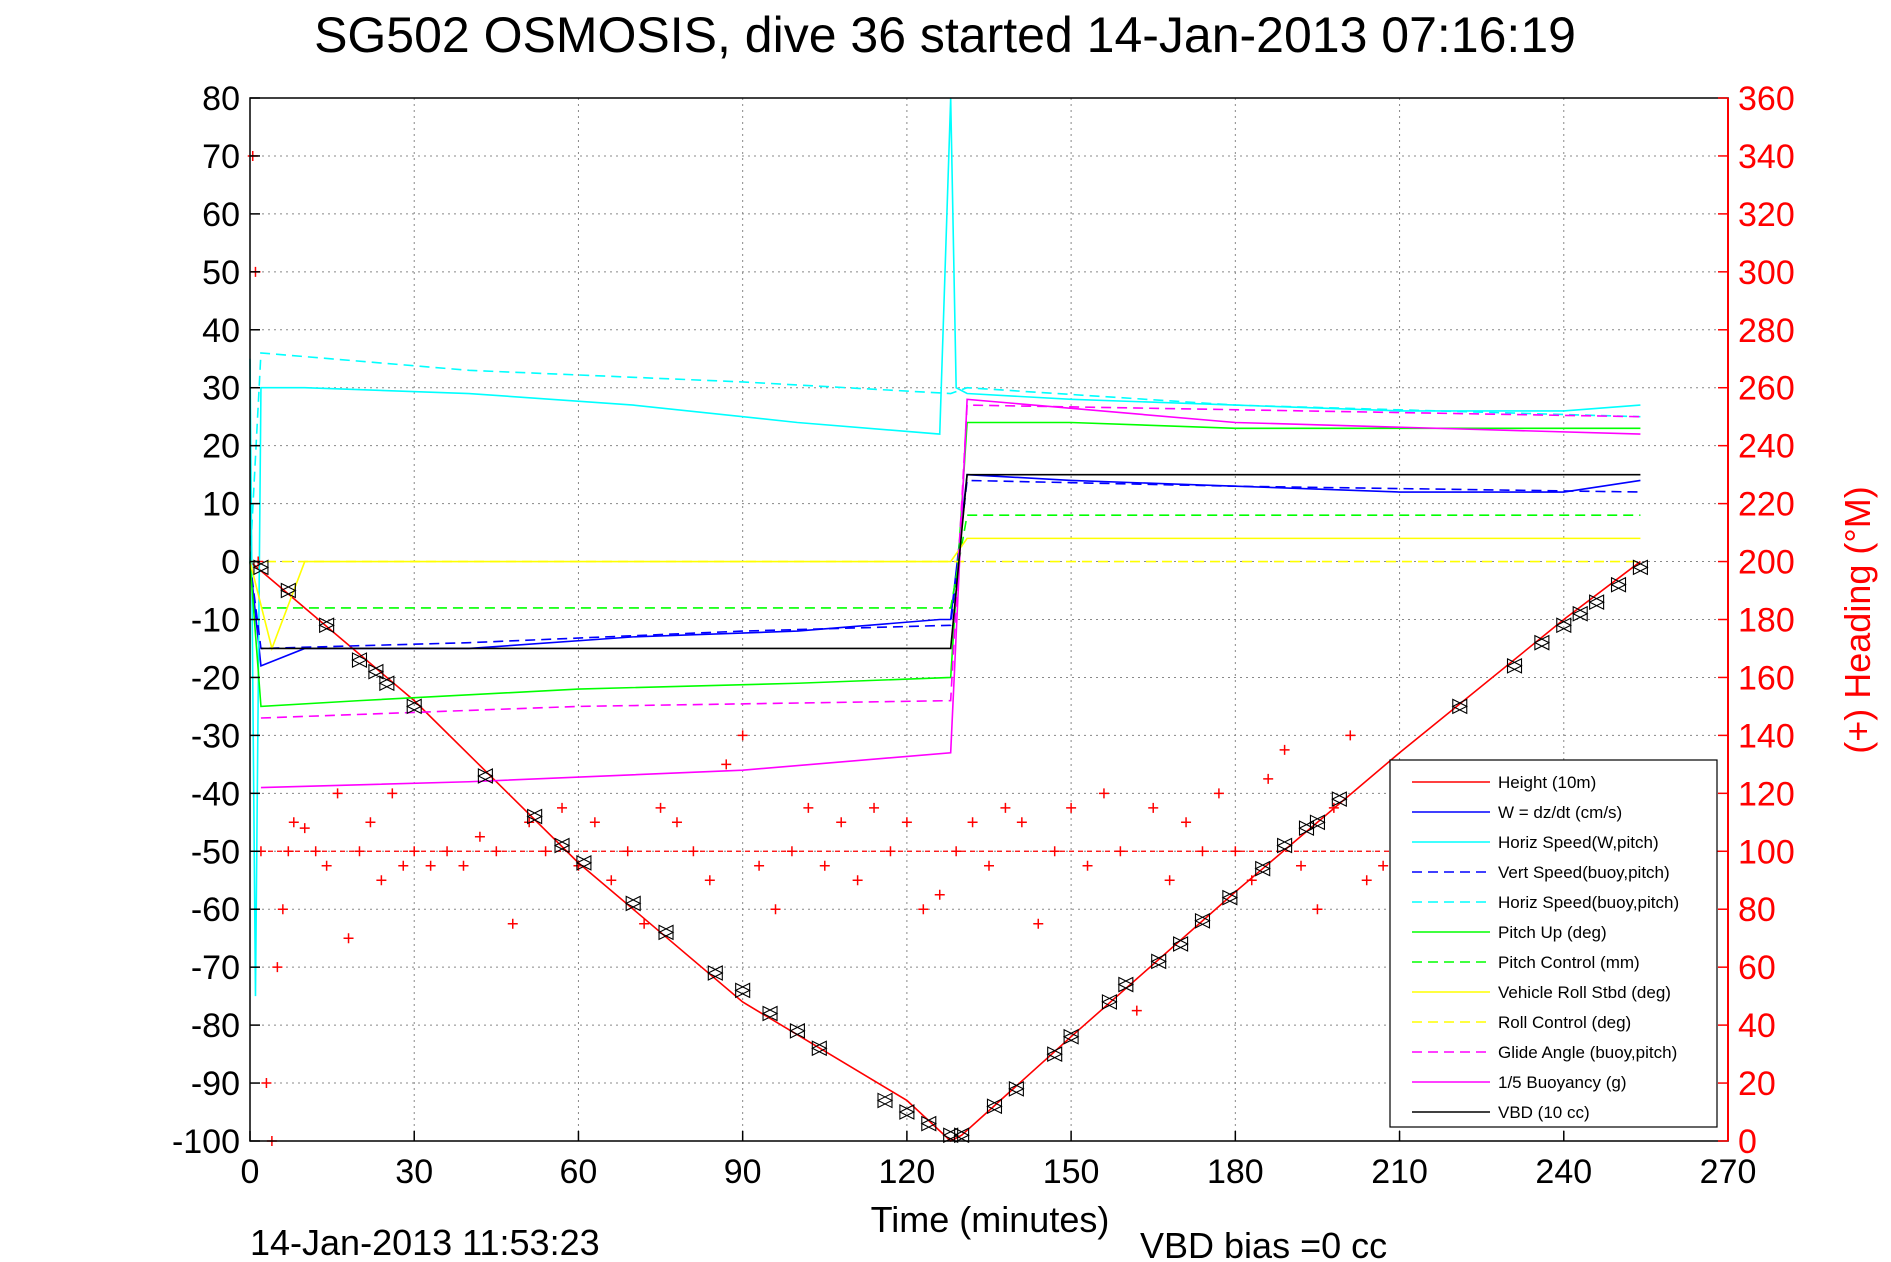  Describe the element at coordinates (215, 678) in the screenshot. I see `left-tick-label-10: -20` at that location.